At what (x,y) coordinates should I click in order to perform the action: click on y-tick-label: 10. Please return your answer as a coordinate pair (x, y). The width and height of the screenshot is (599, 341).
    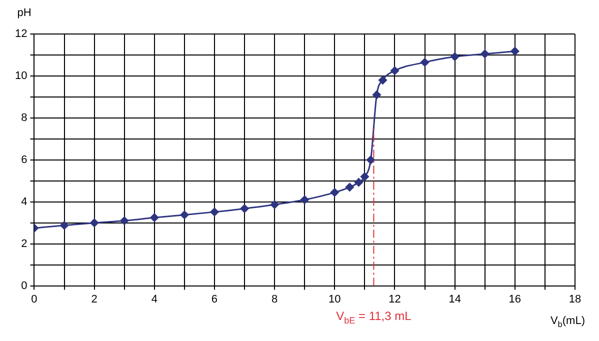
    Looking at the image, I should click on (21, 76).